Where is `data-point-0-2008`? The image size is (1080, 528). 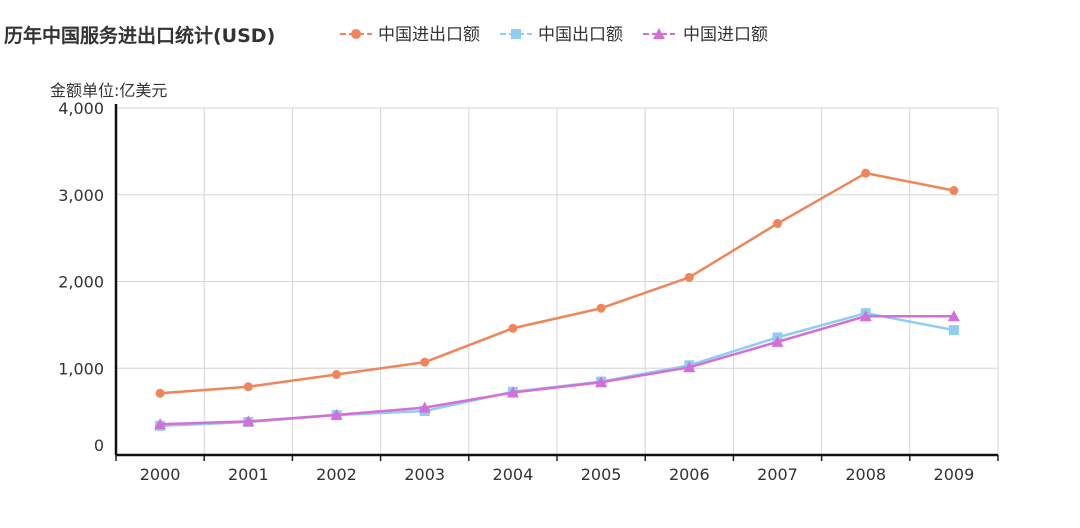 data-point-0-2008 is located at coordinates (866, 173).